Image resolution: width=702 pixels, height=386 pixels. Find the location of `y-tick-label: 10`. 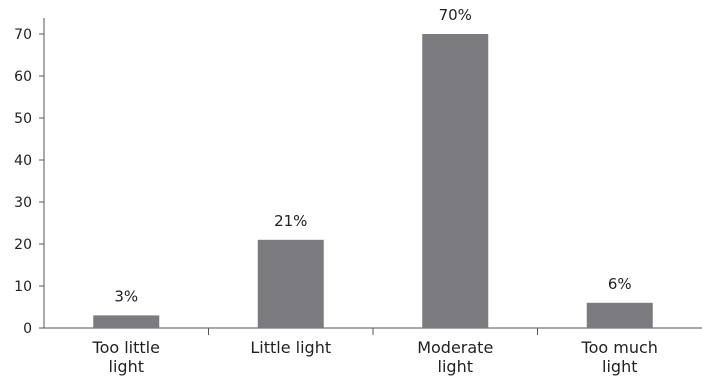

y-tick-label: 10 is located at coordinates (23, 287).